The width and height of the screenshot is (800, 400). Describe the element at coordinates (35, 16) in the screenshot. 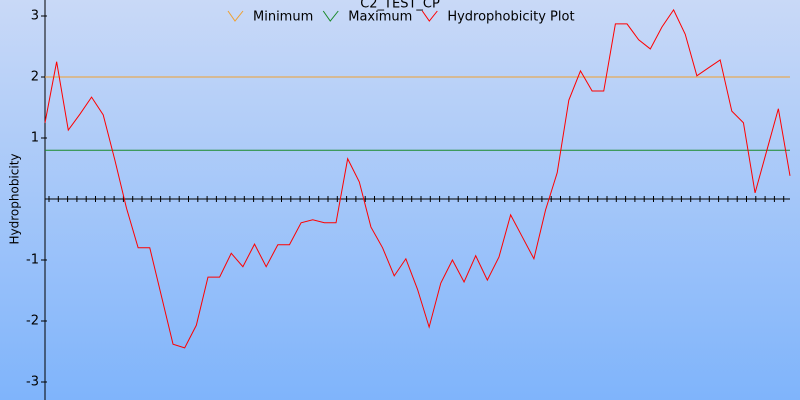

I see `y-tick-label: 3` at that location.